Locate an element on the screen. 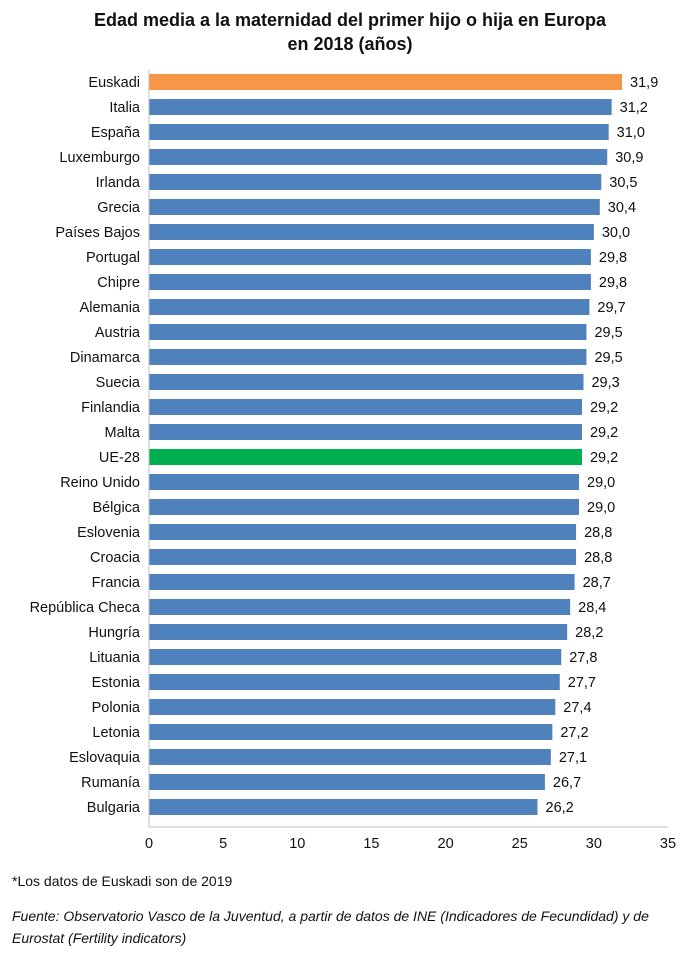  category-label: Bulgaria is located at coordinates (114, 808).